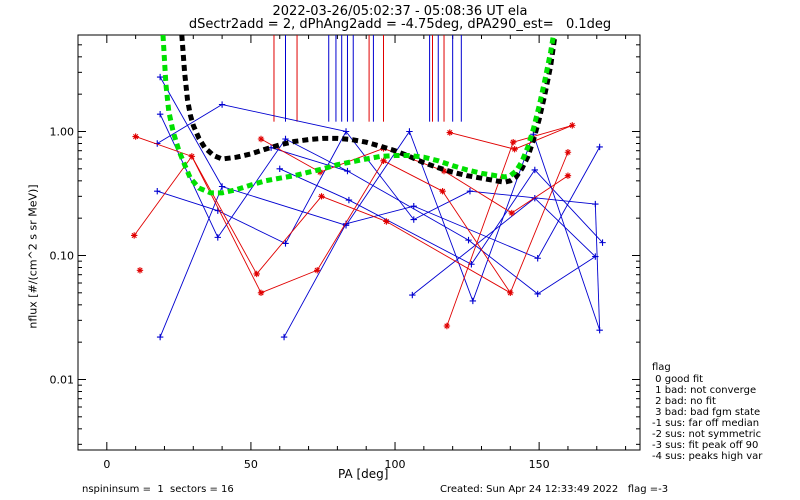 Image resolution: width=800 pixels, height=500 pixels. Describe the element at coordinates (363, 474) in the screenshot. I see `x-axis-label: PA [deg]` at that location.